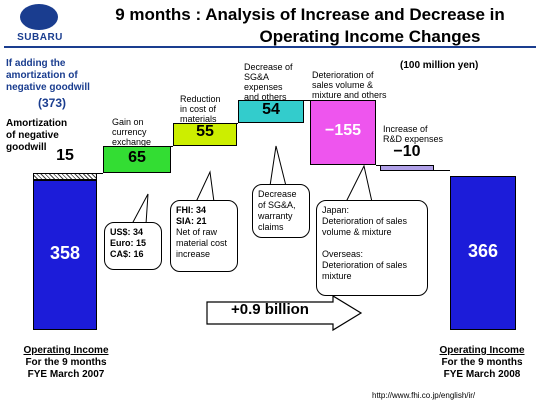 The width and height of the screenshot is (540, 405). I want to click on label-sga: Decrease of SG&A expenses and others, so click(268, 82).